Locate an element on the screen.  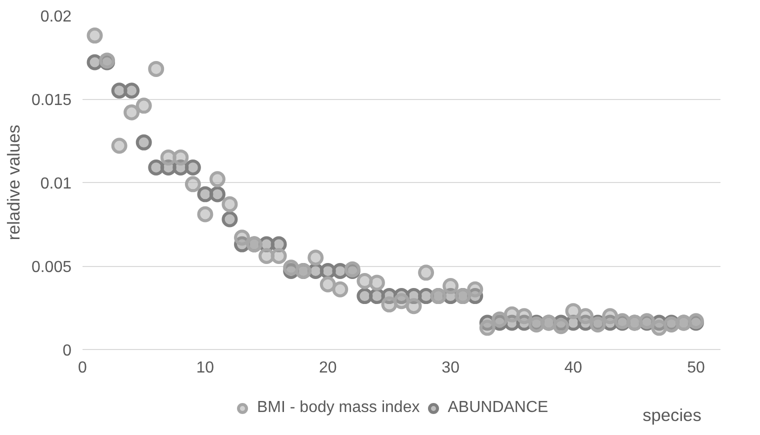
y-axis-title: reladive values is located at coordinates (13, 182).